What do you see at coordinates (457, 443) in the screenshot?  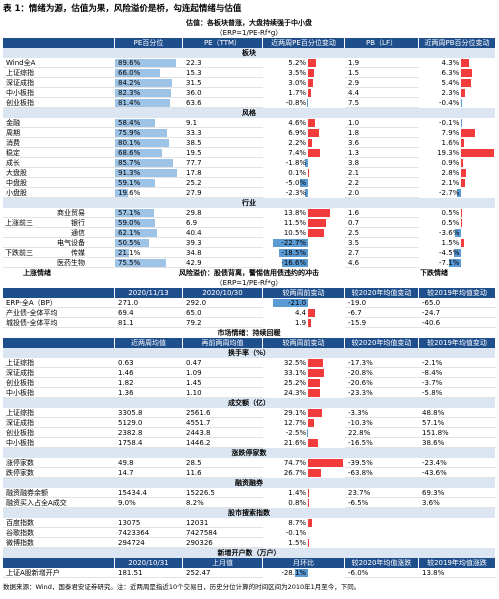 I see `cell: 38.6%` at bounding box center [457, 443].